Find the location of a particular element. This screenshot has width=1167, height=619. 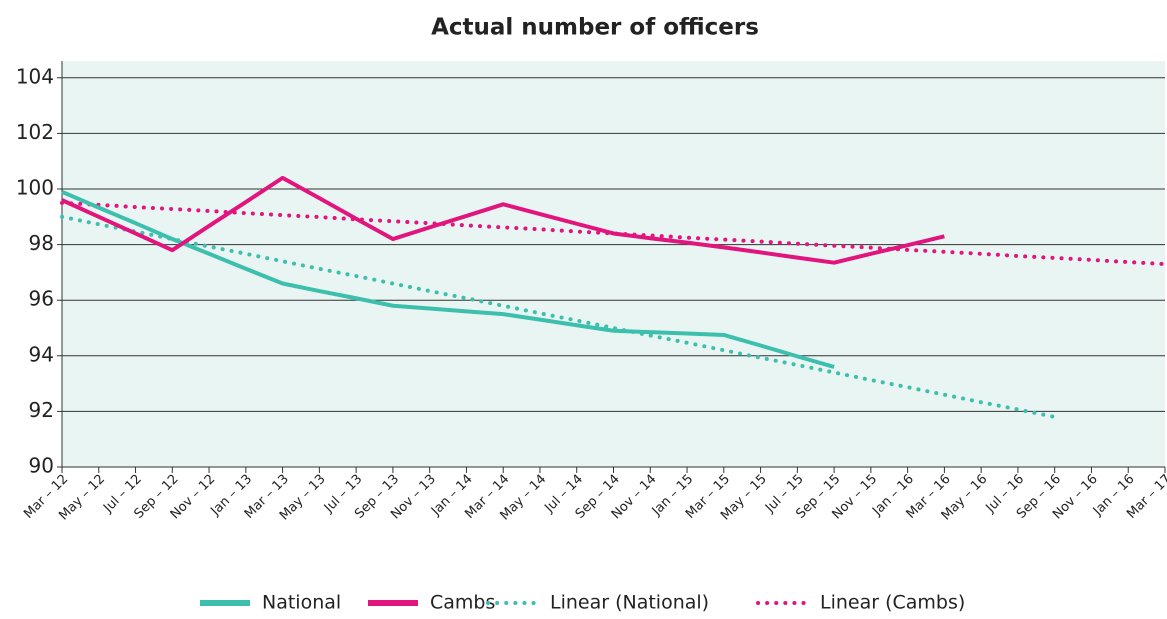

y-tick-label: 100 is located at coordinates (35, 188).